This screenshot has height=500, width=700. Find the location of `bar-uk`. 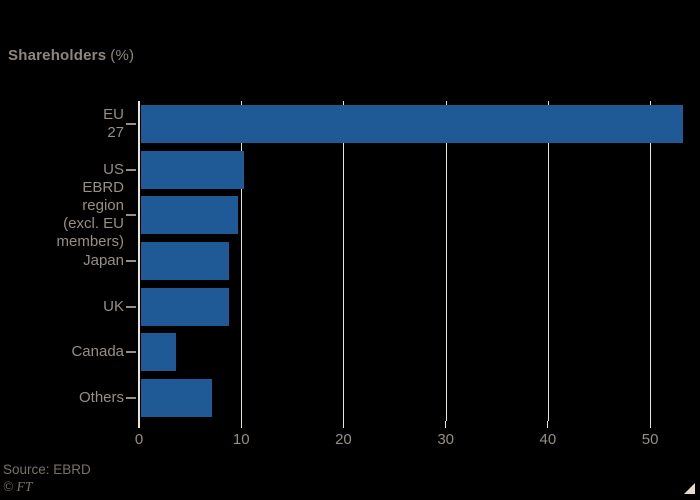

bar-uk is located at coordinates (185, 306).